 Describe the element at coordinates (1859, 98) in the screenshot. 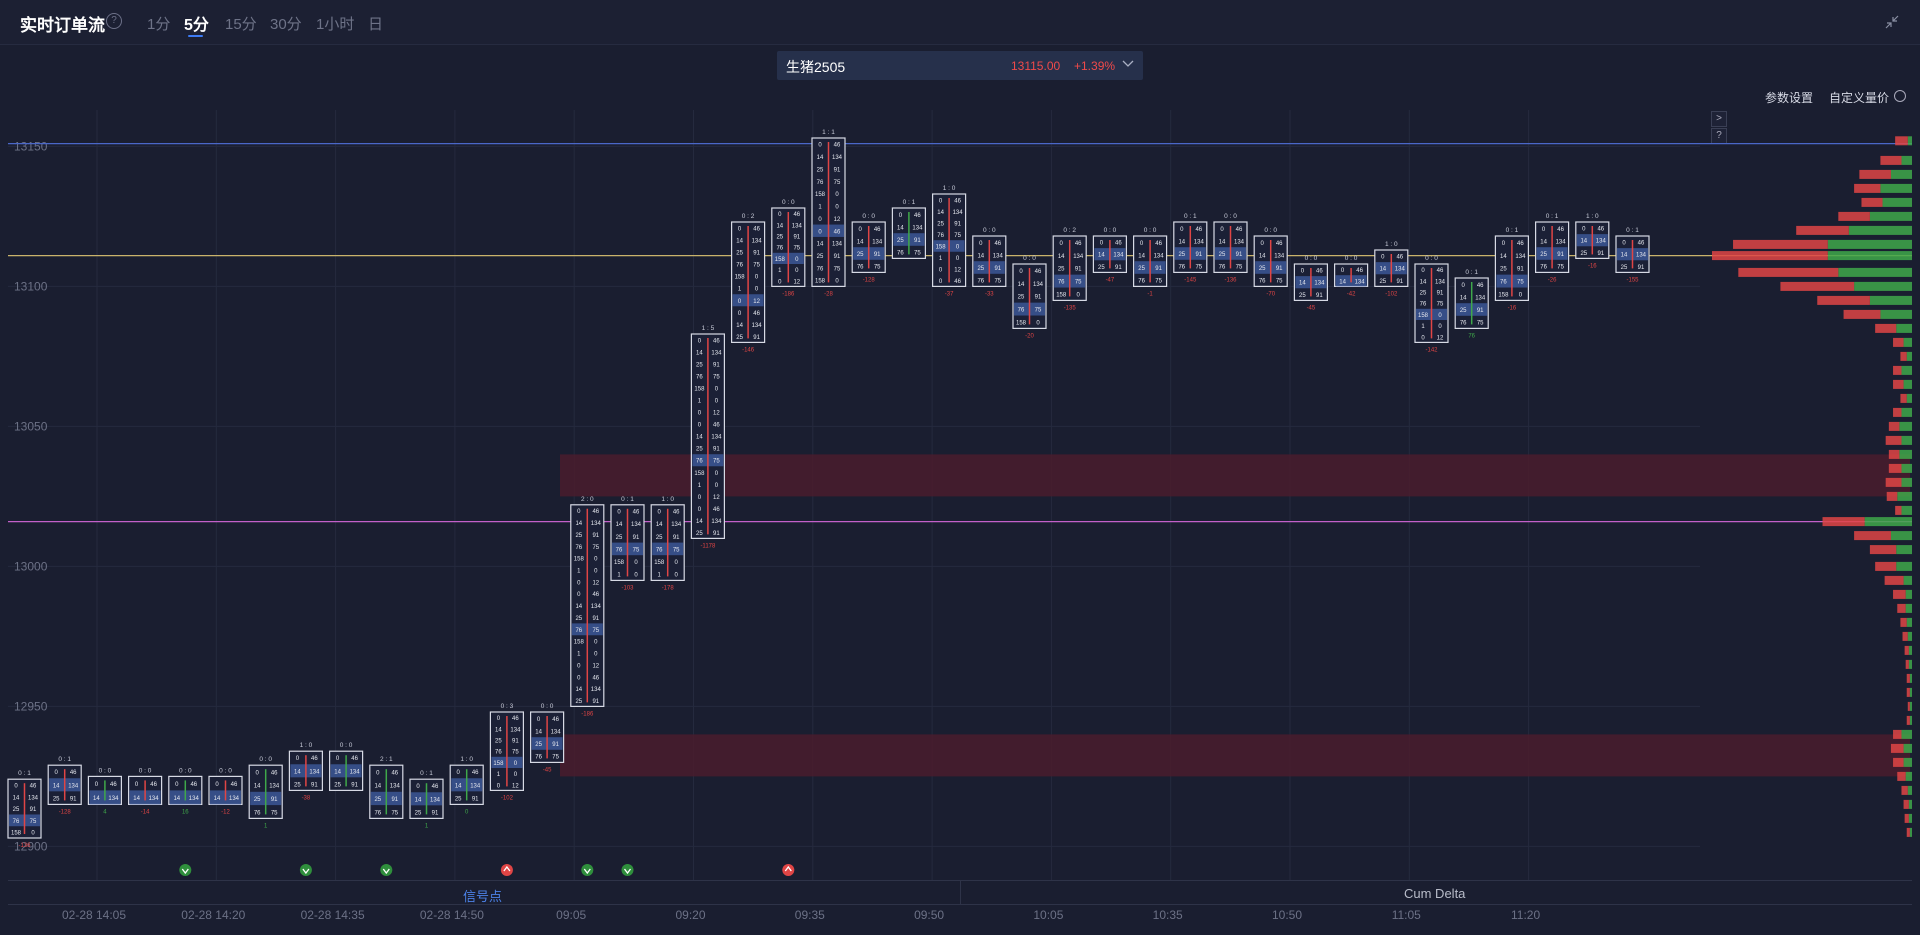

I see `custom-volume-price-link: 自定义量价` at that location.